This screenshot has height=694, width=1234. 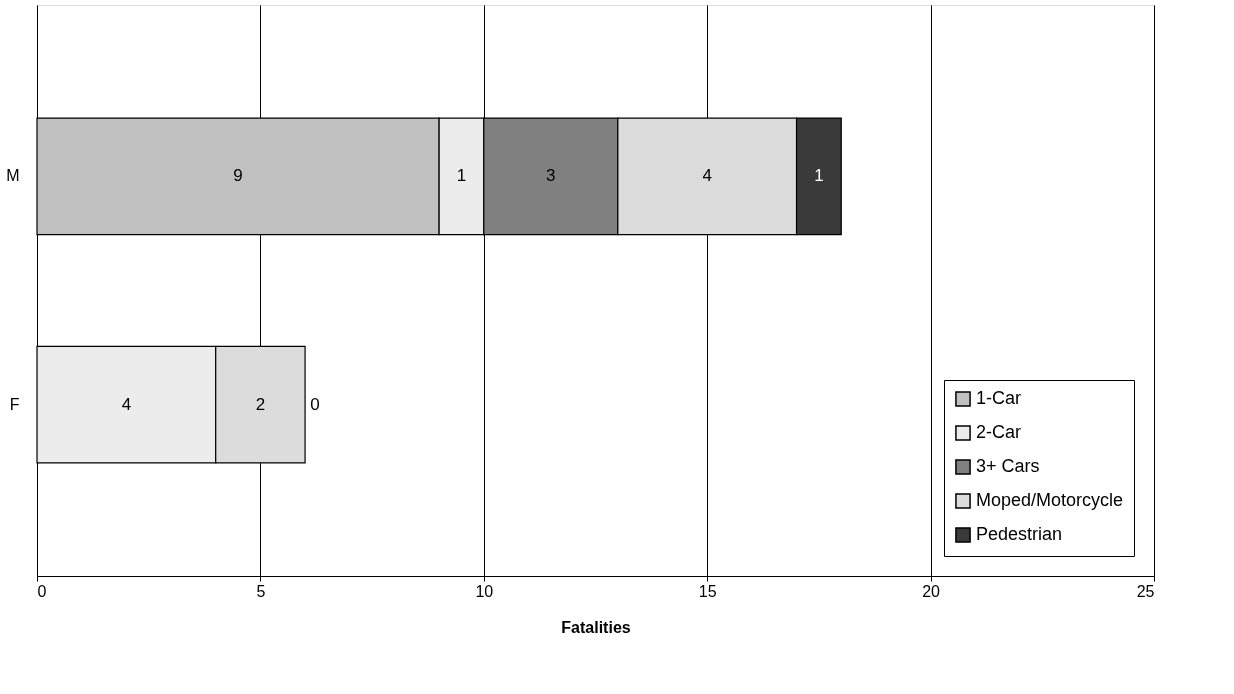 What do you see at coordinates (1145, 591) in the screenshot?
I see `x-tick-label: 25` at bounding box center [1145, 591].